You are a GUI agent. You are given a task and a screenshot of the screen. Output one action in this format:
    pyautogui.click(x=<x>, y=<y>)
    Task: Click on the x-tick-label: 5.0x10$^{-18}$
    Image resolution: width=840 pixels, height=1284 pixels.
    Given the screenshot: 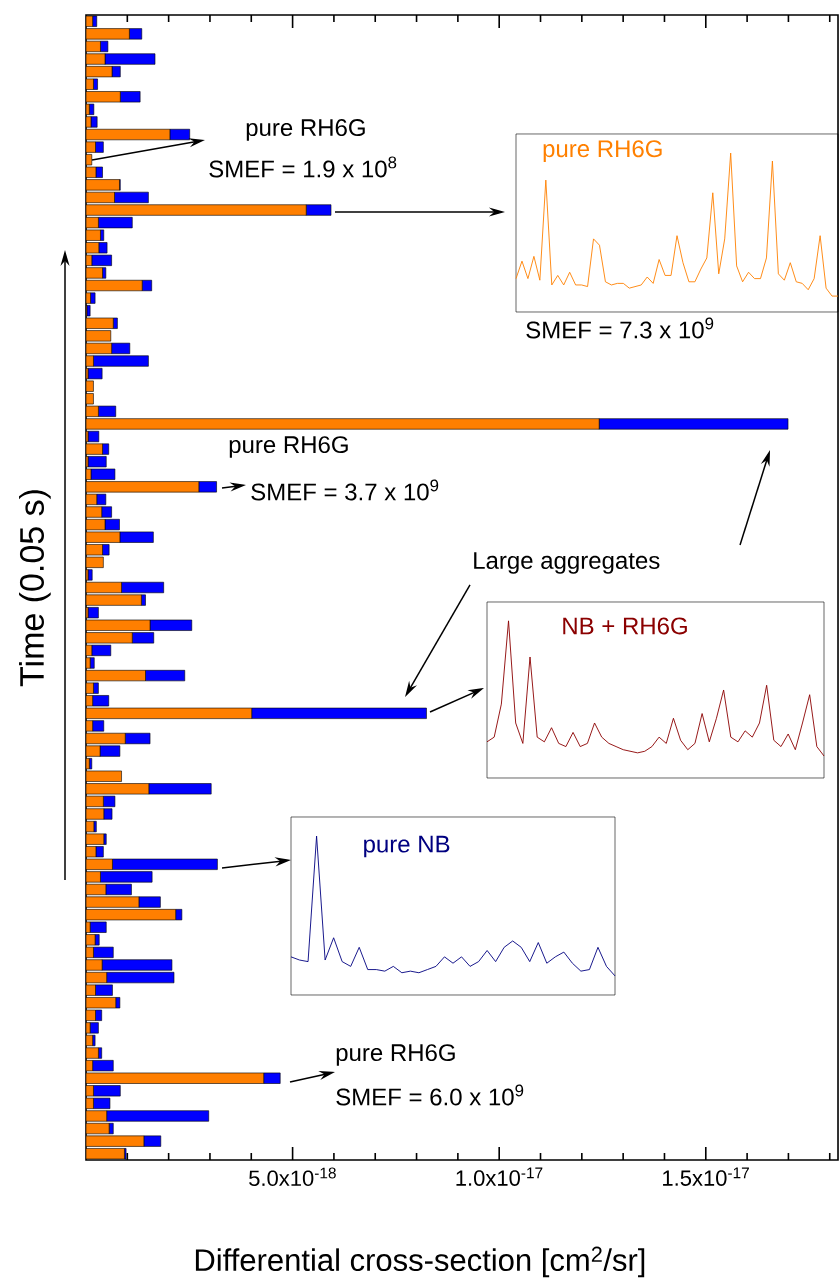 What is the action you would take?
    pyautogui.click(x=292, y=1177)
    